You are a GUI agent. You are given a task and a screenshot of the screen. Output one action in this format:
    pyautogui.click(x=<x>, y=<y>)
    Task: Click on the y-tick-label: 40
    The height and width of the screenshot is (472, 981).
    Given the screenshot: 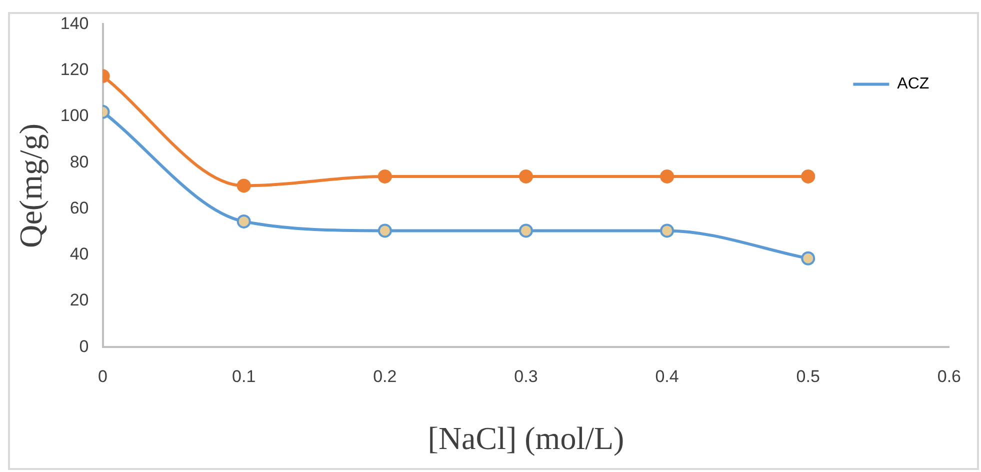 What is the action you would take?
    pyautogui.click(x=79, y=254)
    